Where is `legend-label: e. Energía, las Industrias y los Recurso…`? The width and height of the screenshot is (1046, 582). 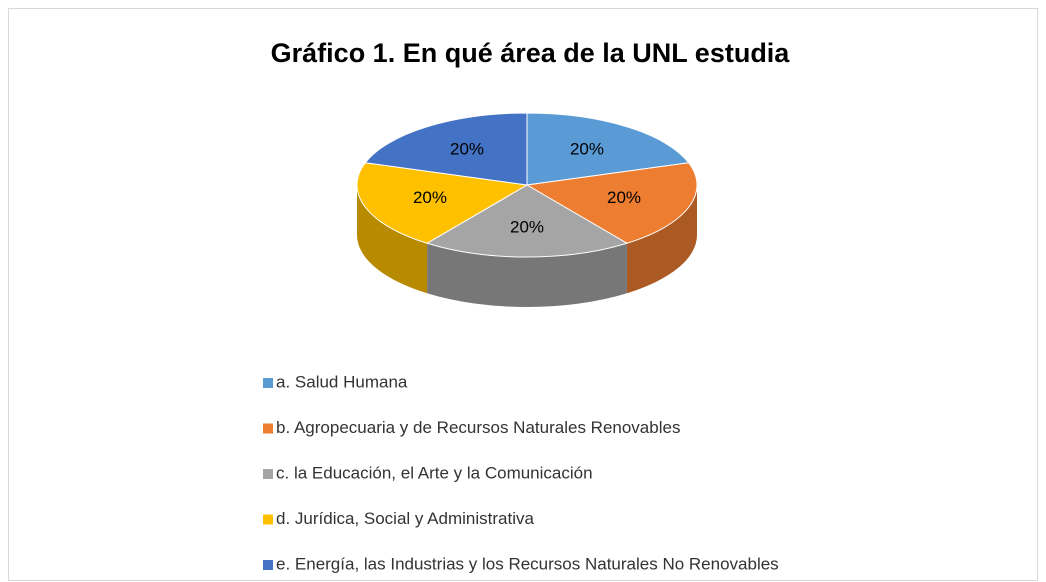 legend-label: e. Energía, las Industrias y los Recurso… is located at coordinates (527, 563).